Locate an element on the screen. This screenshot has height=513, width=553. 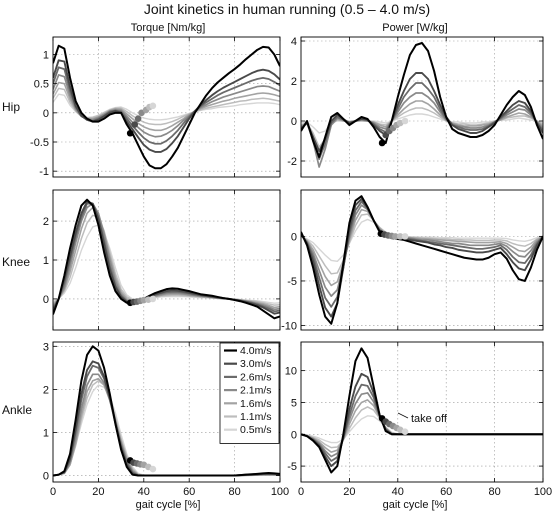
y-tick-label: 0.5 is located at coordinates (41, 85).